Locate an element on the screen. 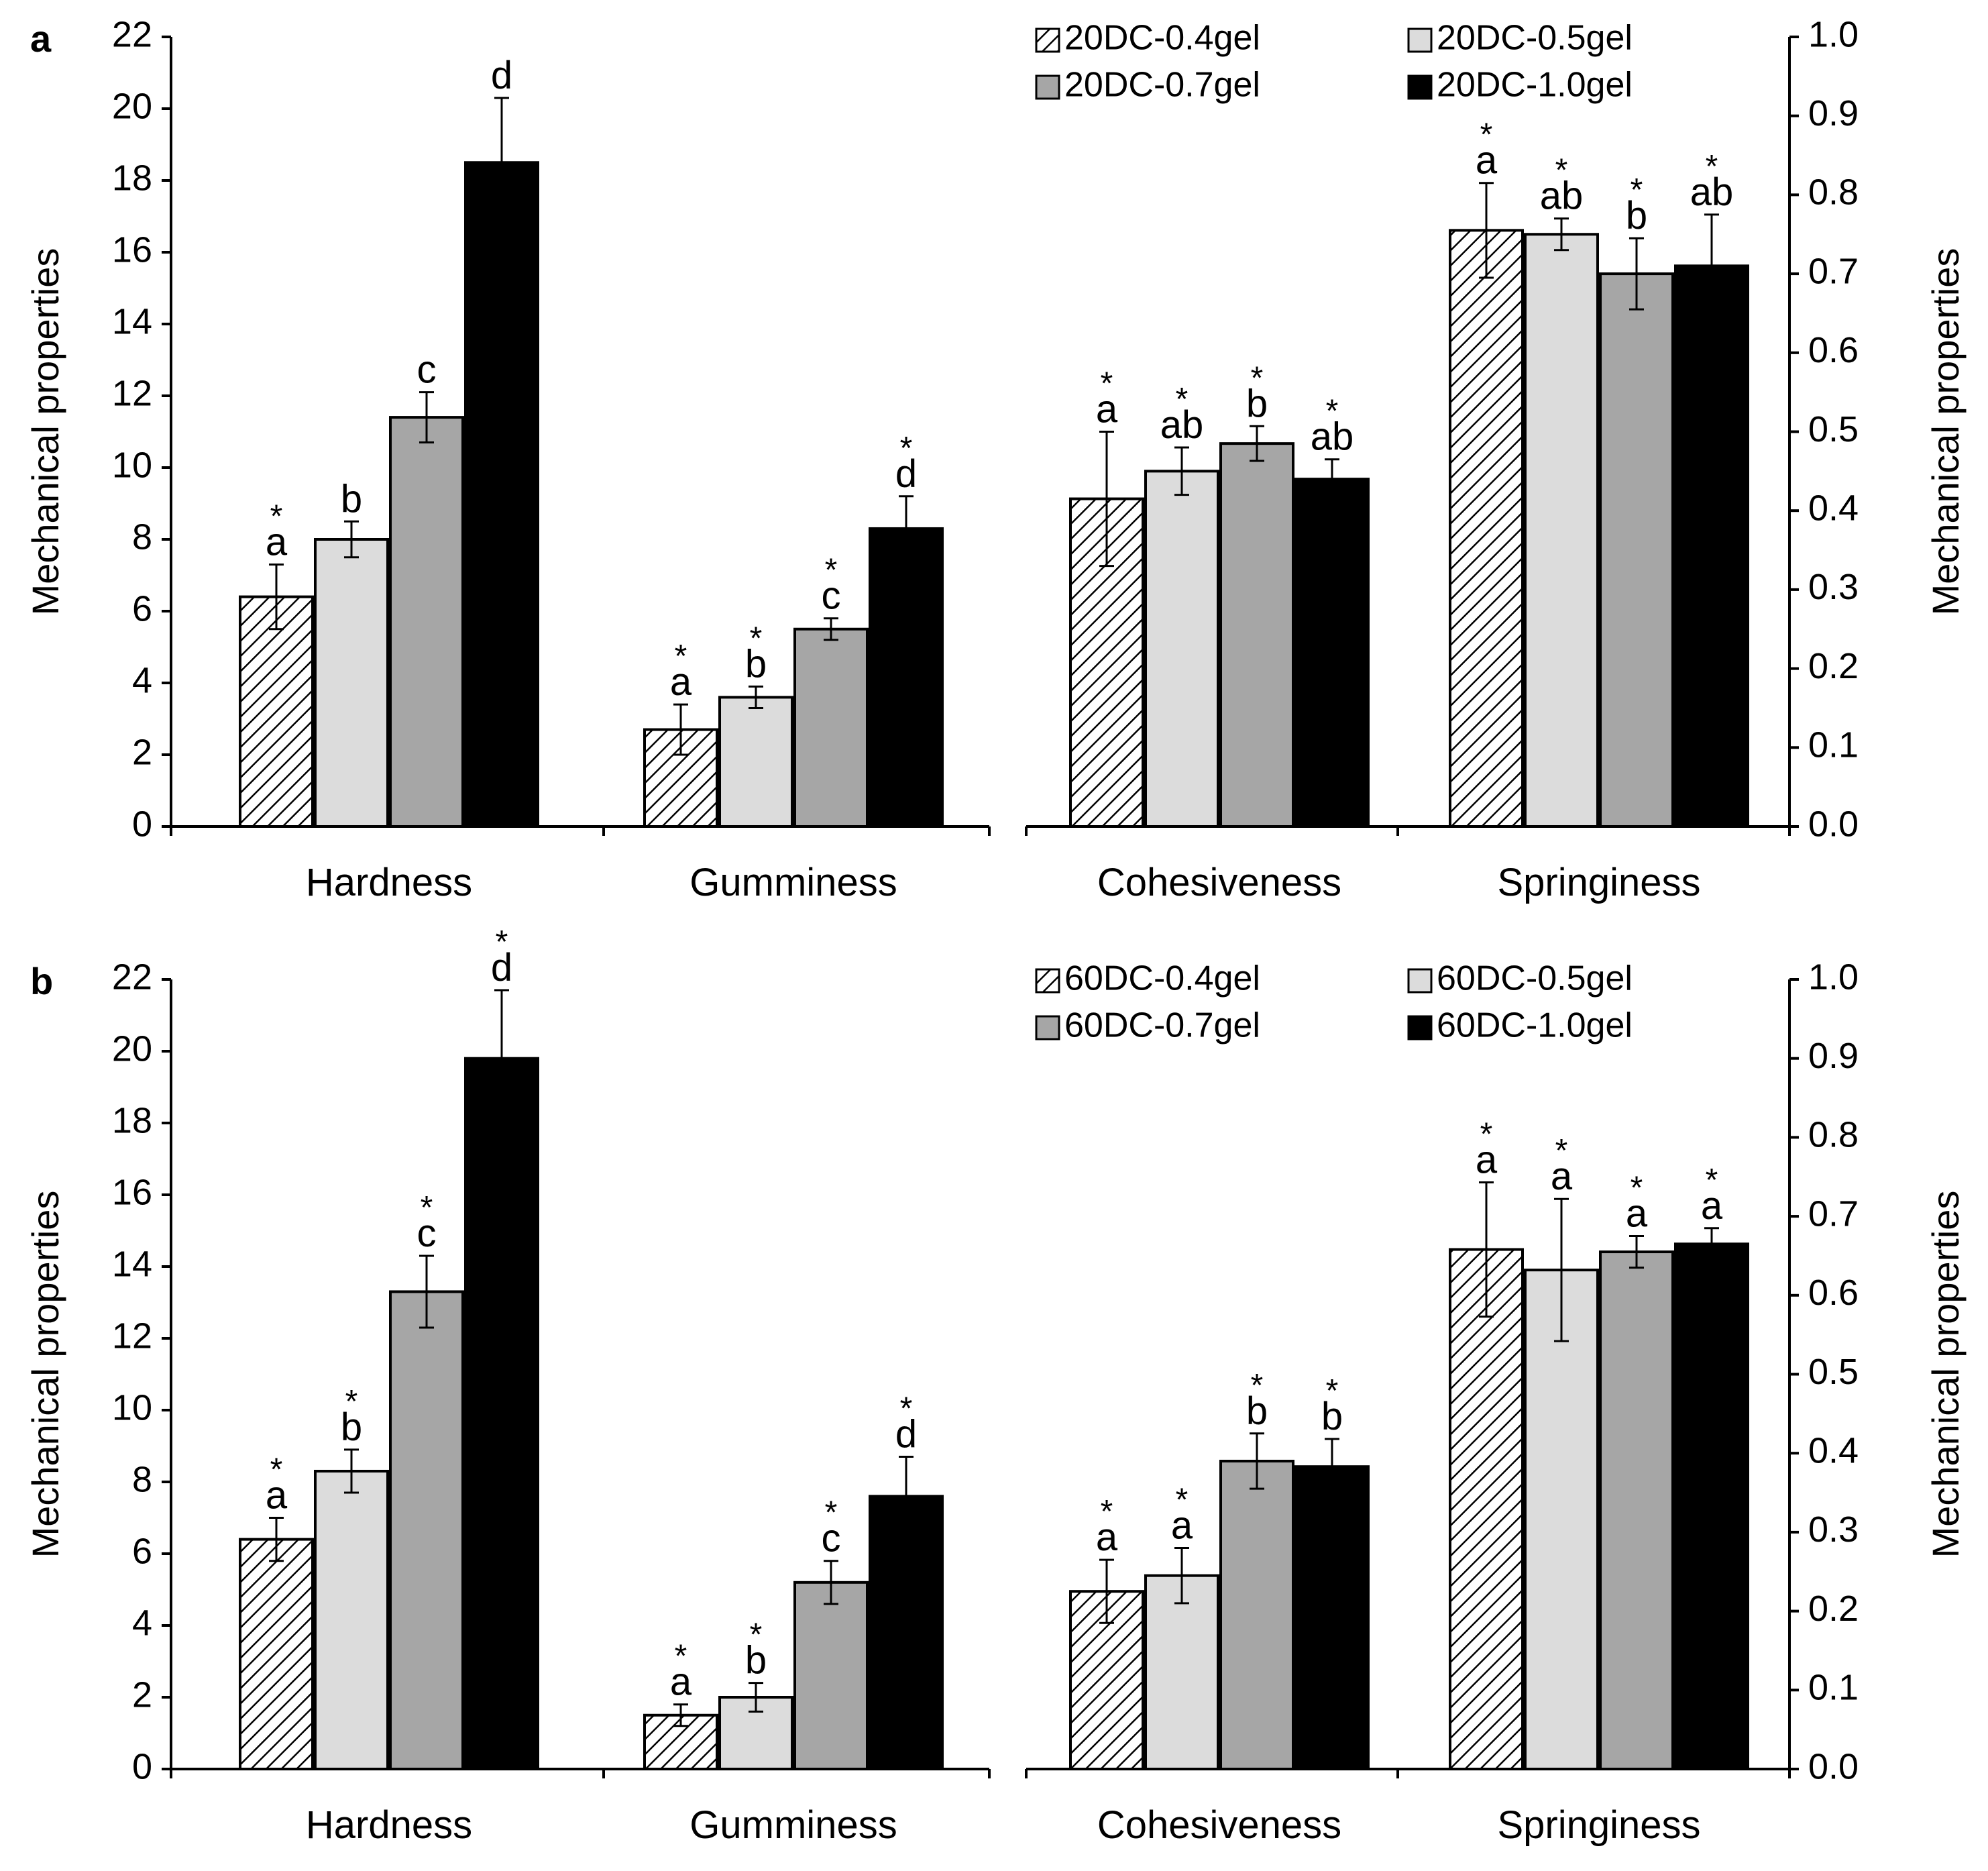 The height and width of the screenshot is (1871, 1988). category-label: Springiness is located at coordinates (1599, 882).